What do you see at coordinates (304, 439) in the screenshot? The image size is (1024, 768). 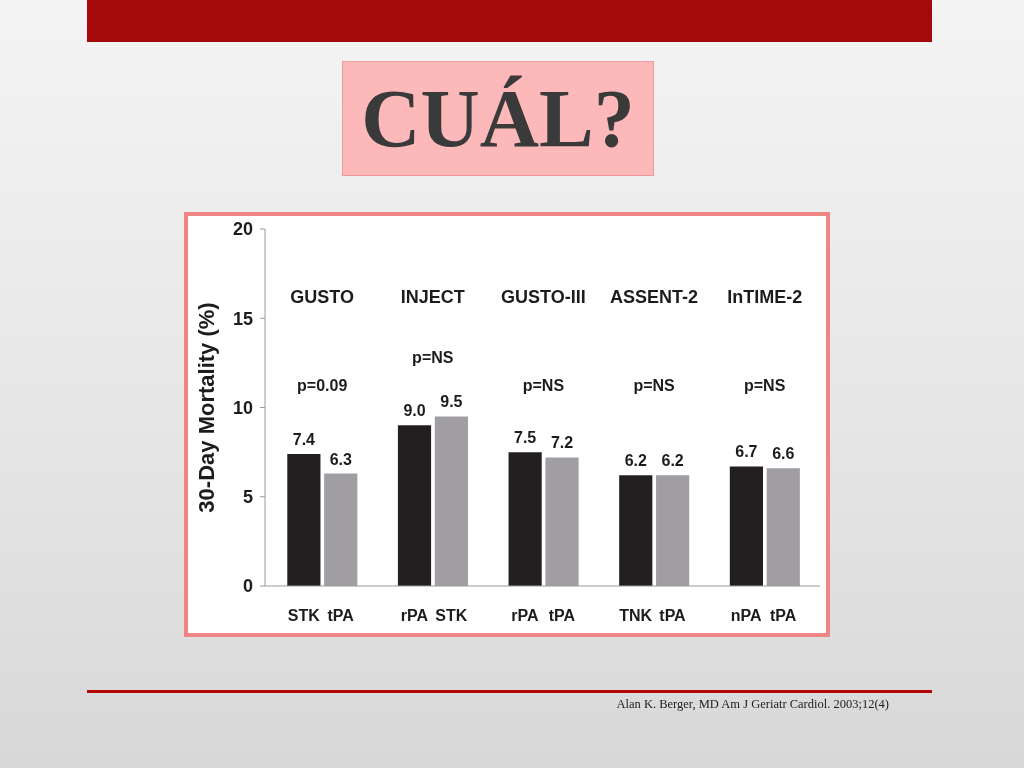 I see `data-label: 7.4` at bounding box center [304, 439].